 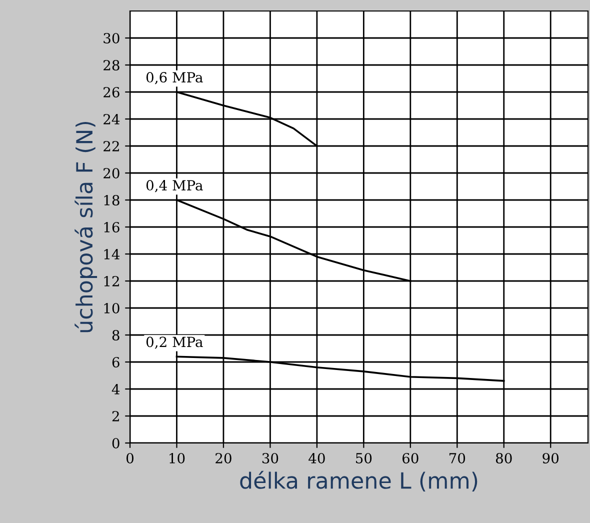 What do you see at coordinates (270, 458) in the screenshot?
I see `x-tick-label: 30` at bounding box center [270, 458].